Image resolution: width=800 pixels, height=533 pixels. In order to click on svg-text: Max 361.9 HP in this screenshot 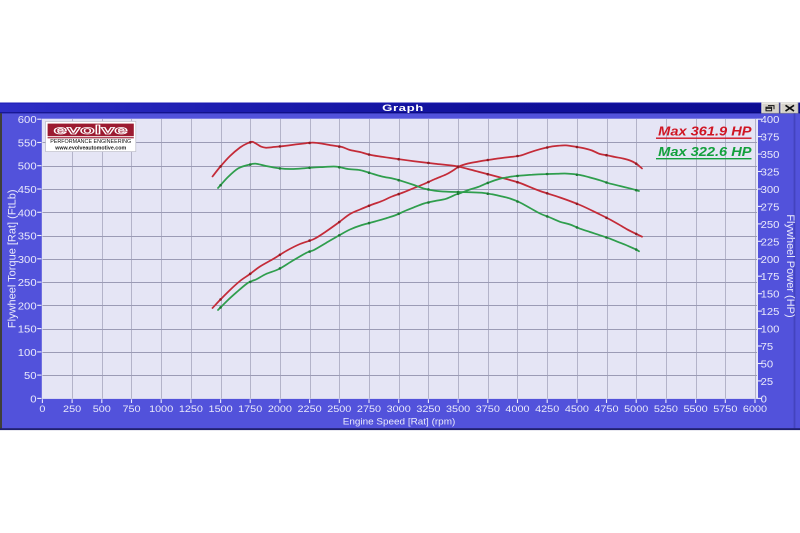, I will do `click(705, 131)`.